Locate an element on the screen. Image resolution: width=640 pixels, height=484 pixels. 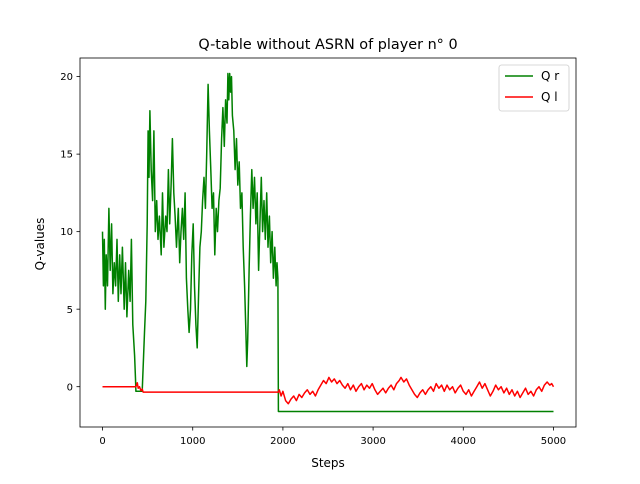
x-tick-label: 4000 is located at coordinates (463, 441).